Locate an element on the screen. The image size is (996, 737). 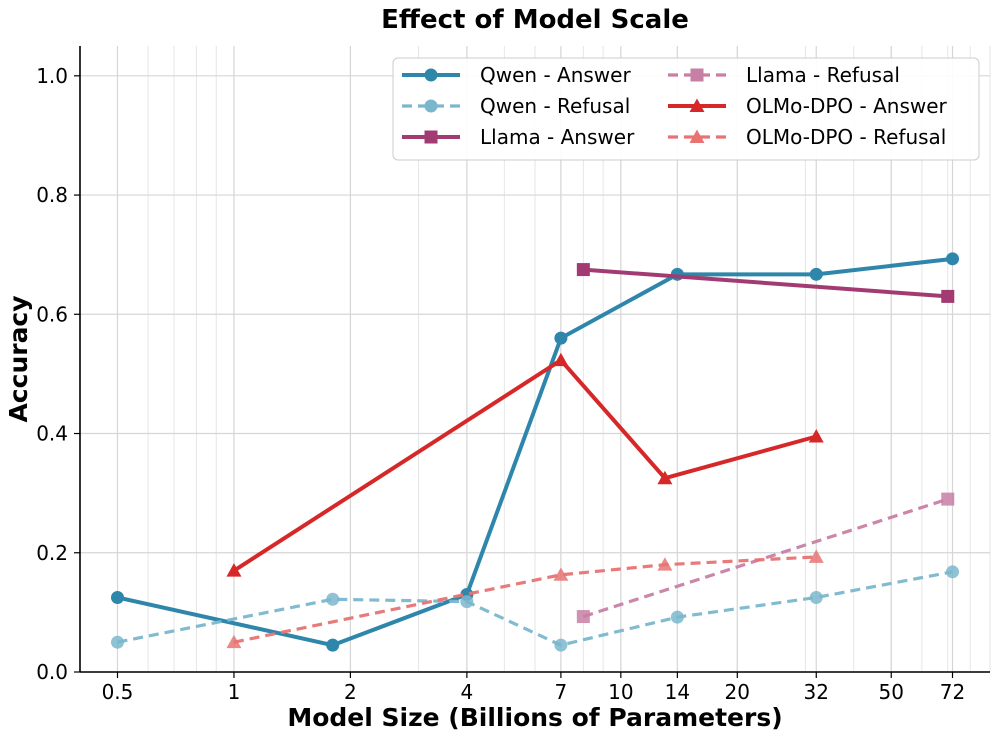
x-ticks: 0.5 1 2 4 7 10 14 20 32 50 72 is located at coordinates (533, 688).